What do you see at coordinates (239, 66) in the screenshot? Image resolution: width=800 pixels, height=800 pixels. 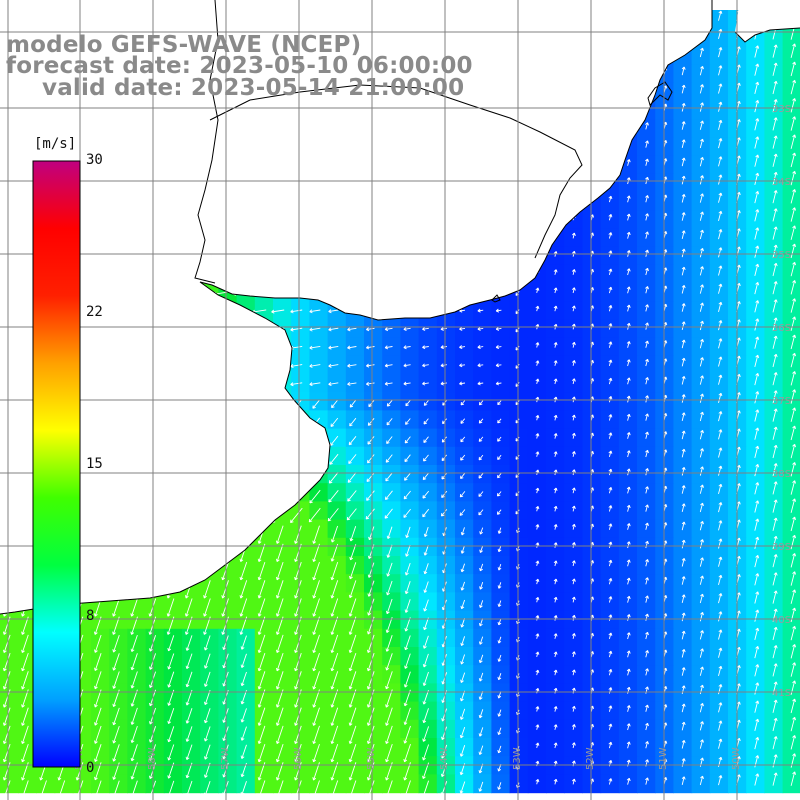 I see `forecast-date: forecast date: 2023-05-10 06:00:00` at bounding box center [239, 66].